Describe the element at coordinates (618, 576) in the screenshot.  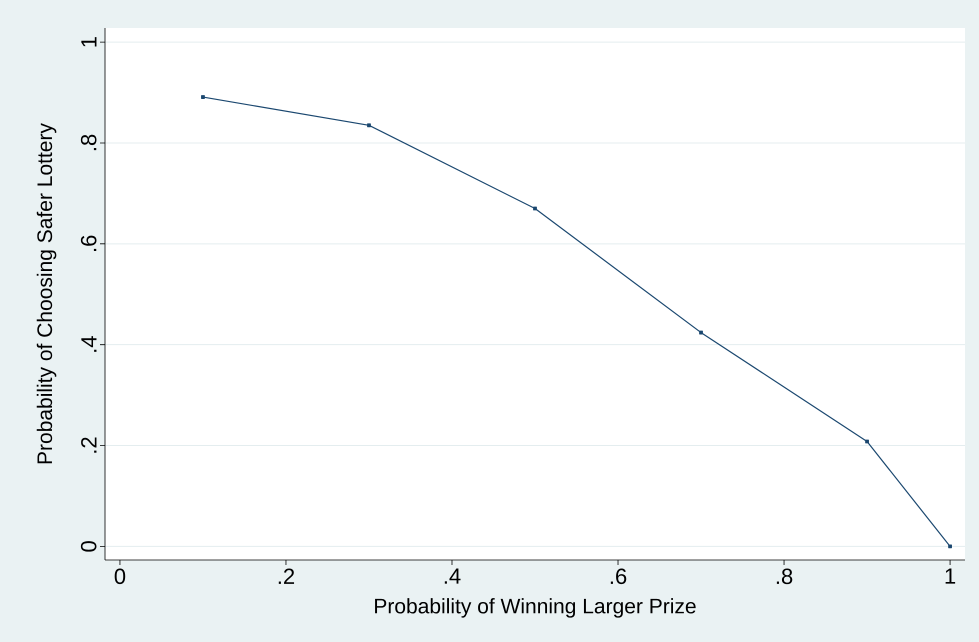
I see `x-tick-label: .6` at that location.